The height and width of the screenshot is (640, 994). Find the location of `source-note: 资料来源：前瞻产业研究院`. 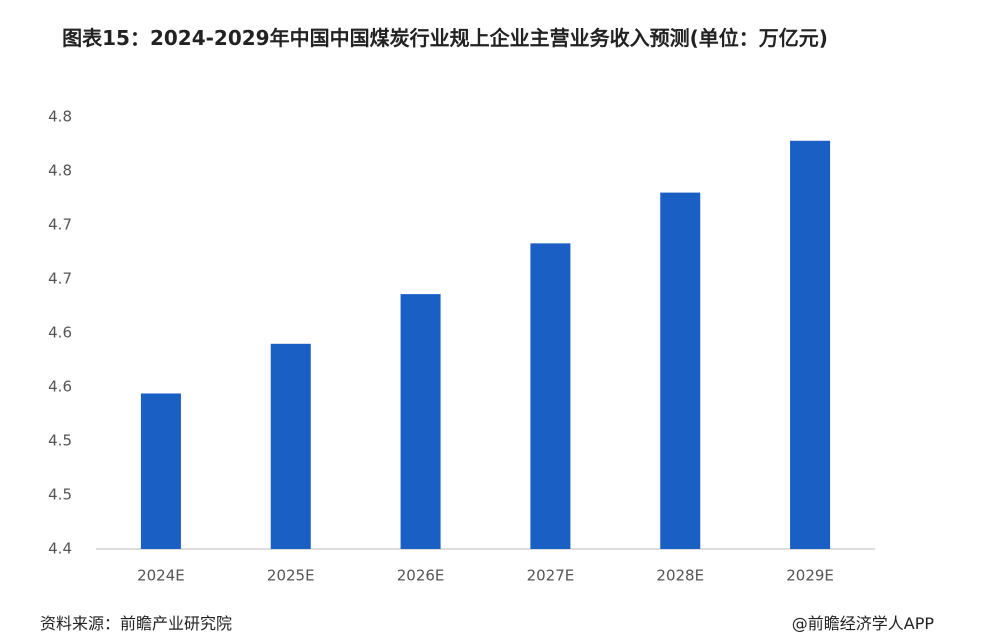

source-note: 资料来源：前瞻产业研究院 is located at coordinates (136, 623).